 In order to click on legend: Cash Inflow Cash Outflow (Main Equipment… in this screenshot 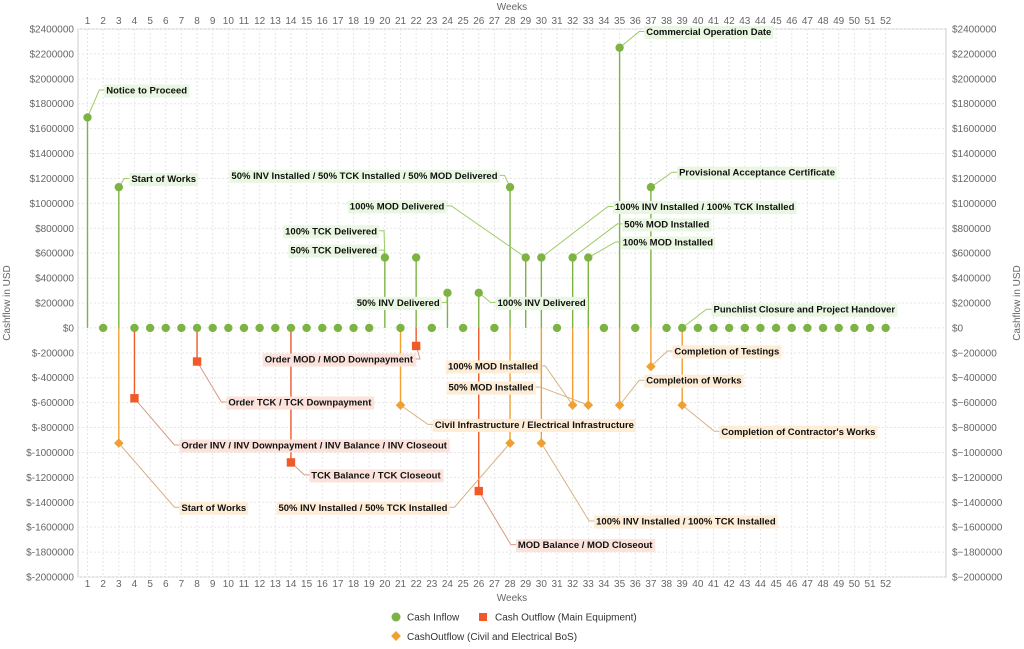, I will do `click(514, 627)`.